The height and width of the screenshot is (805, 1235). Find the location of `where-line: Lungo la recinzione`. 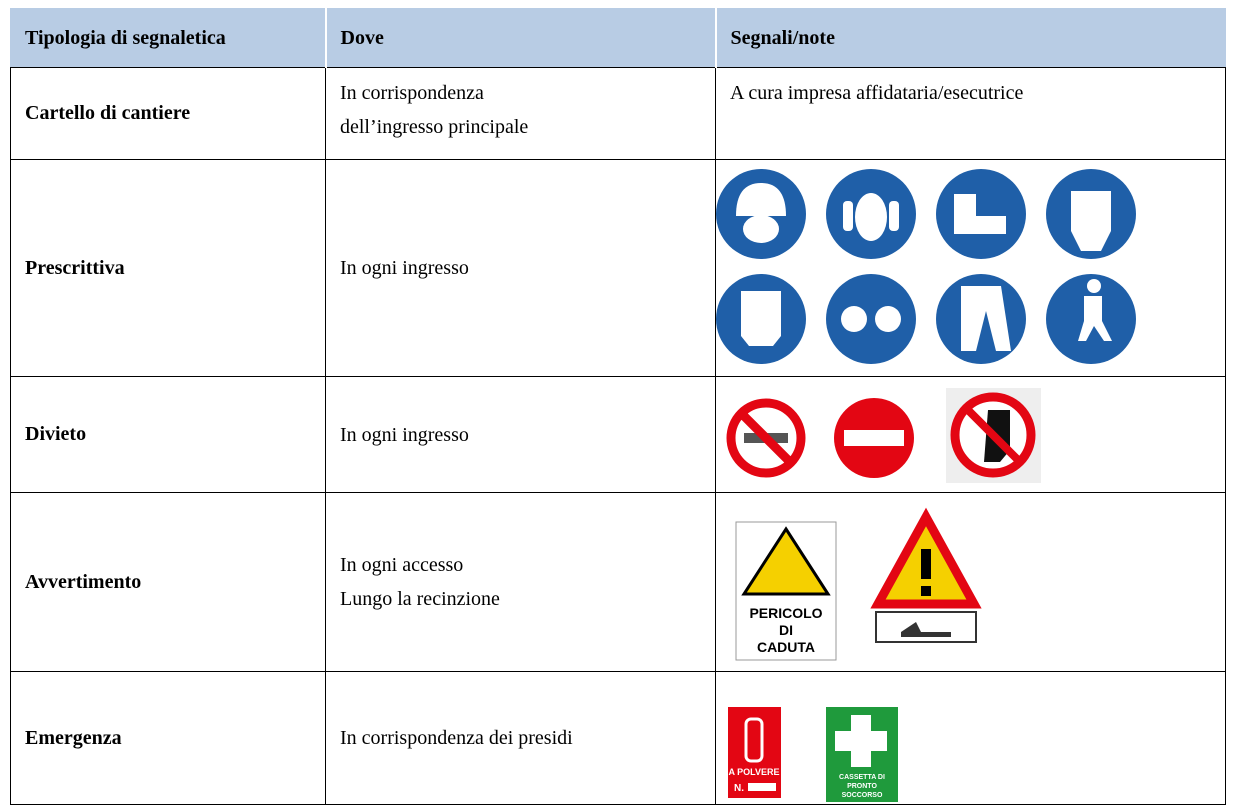

where-line: Lungo la recinzione is located at coordinates (420, 599).